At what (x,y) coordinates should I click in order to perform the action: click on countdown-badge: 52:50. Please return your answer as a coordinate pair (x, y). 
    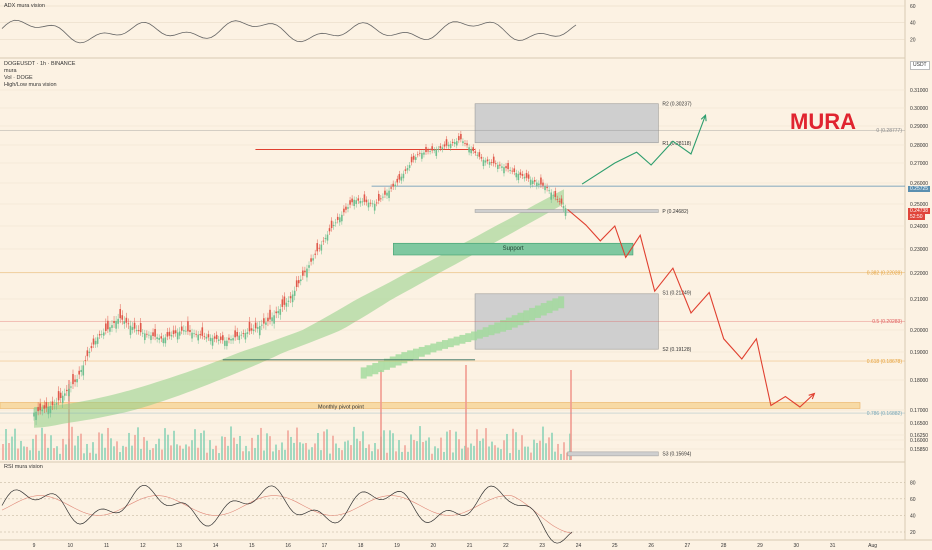
    Looking at the image, I should click on (916, 217).